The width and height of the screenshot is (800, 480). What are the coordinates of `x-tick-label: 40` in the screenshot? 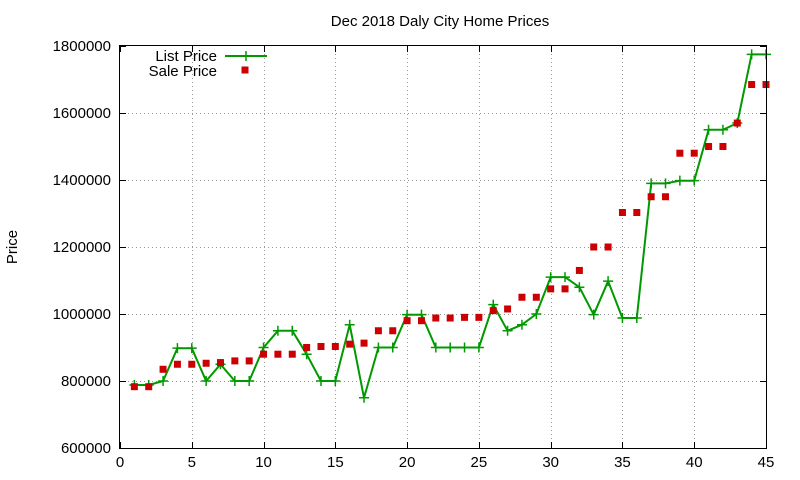 It's located at (694, 462).